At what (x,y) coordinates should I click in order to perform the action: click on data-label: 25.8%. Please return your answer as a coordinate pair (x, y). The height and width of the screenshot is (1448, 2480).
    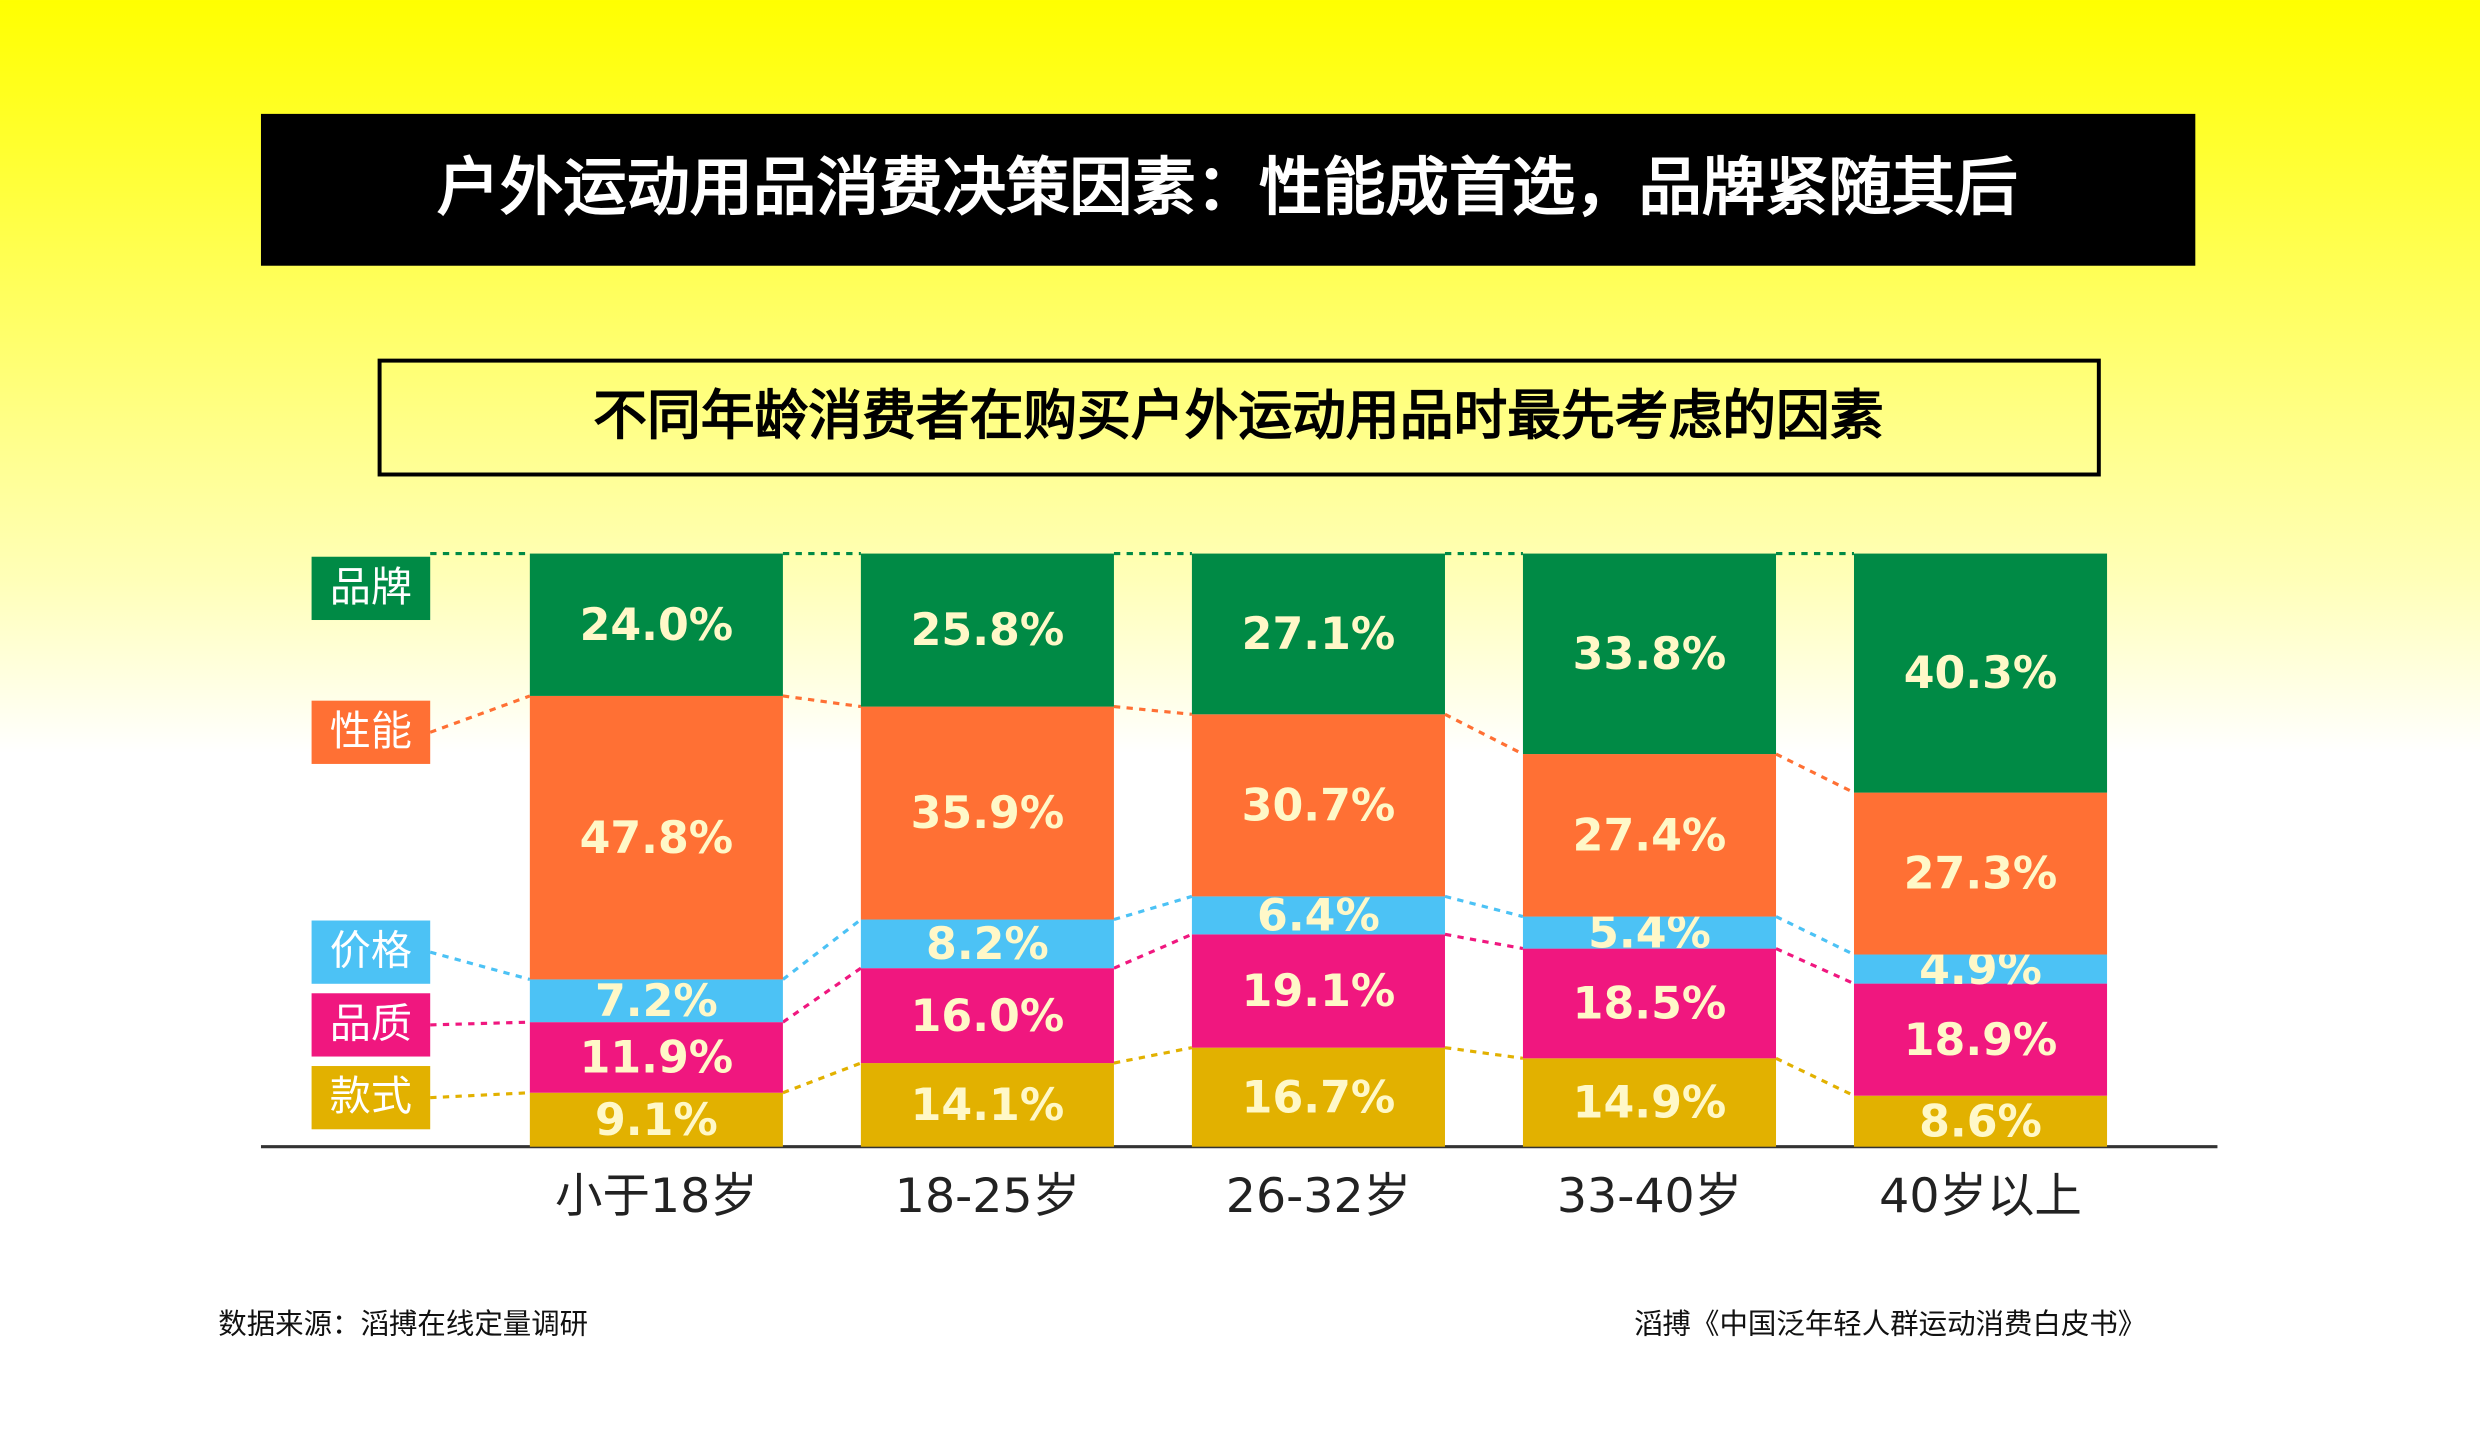
    Looking at the image, I should click on (988, 630).